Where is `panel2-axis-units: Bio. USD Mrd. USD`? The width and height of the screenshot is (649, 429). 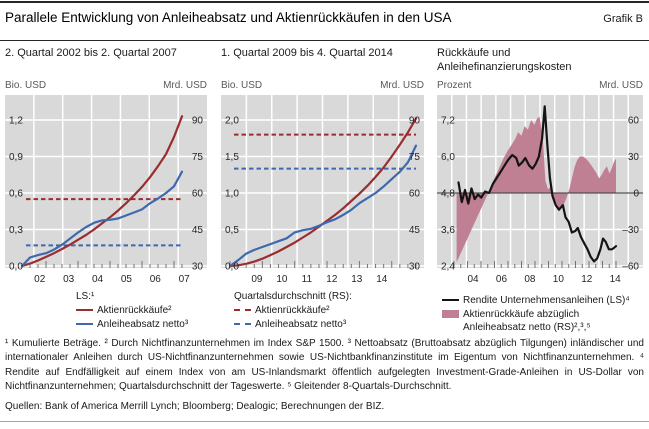 panel2-axis-units: Bio. USD Mrd. USD is located at coordinates (322, 85).